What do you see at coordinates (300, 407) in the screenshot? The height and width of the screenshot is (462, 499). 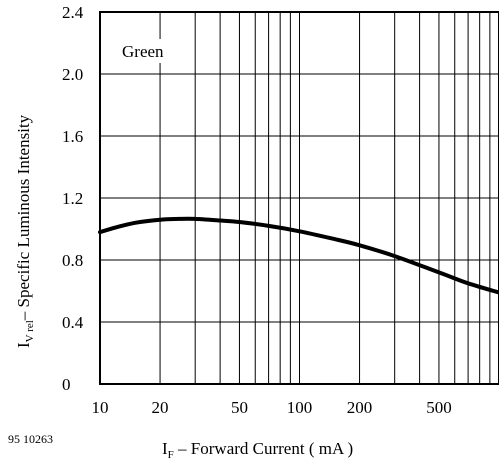 I see `x-tick-label: 100` at bounding box center [300, 407].